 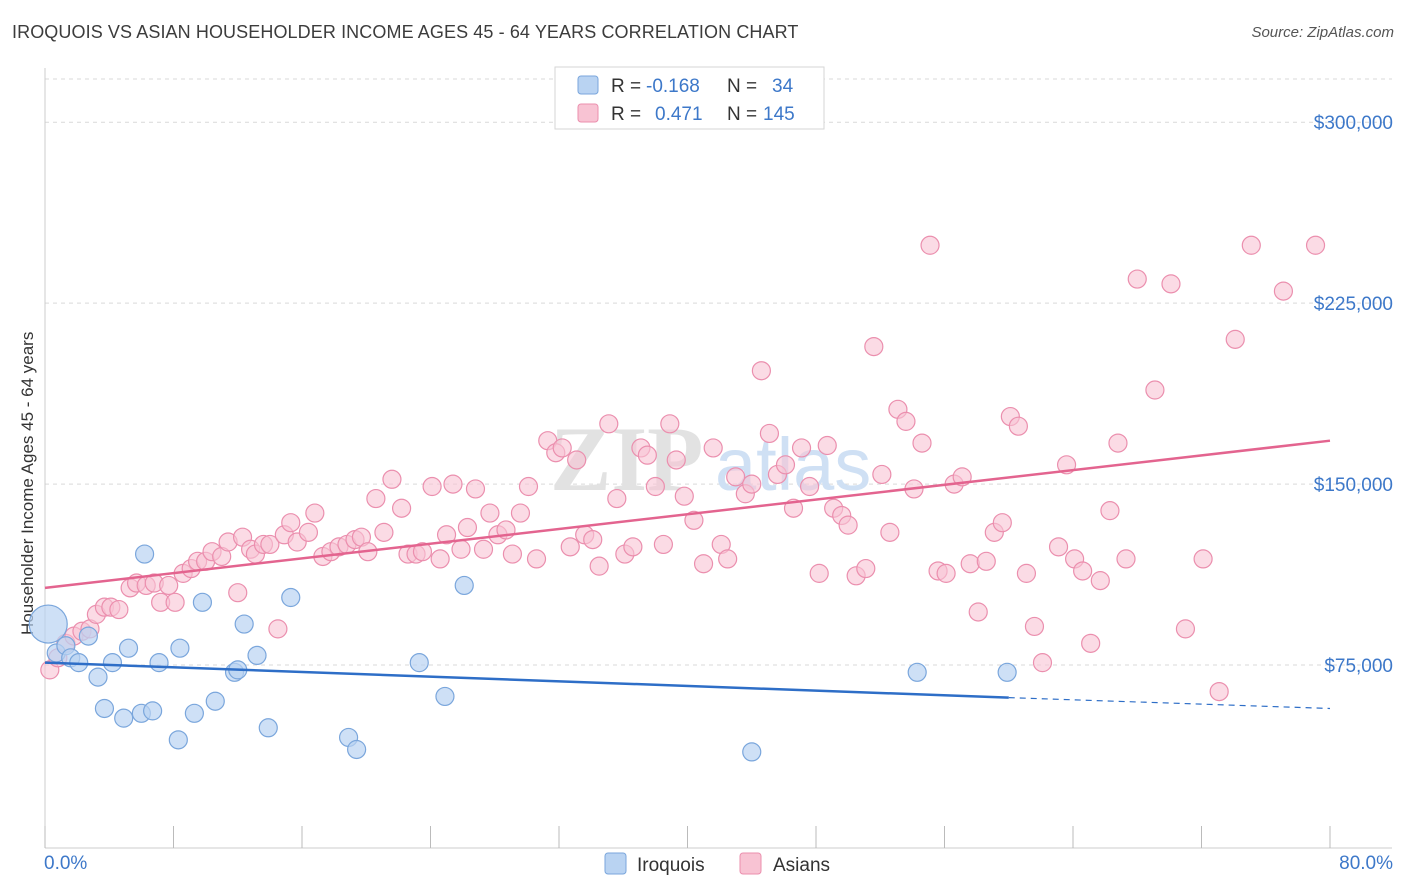 What do you see at coordinates (615, 863) in the screenshot?
I see `series-legend-iroquois-swatch` at bounding box center [615, 863].